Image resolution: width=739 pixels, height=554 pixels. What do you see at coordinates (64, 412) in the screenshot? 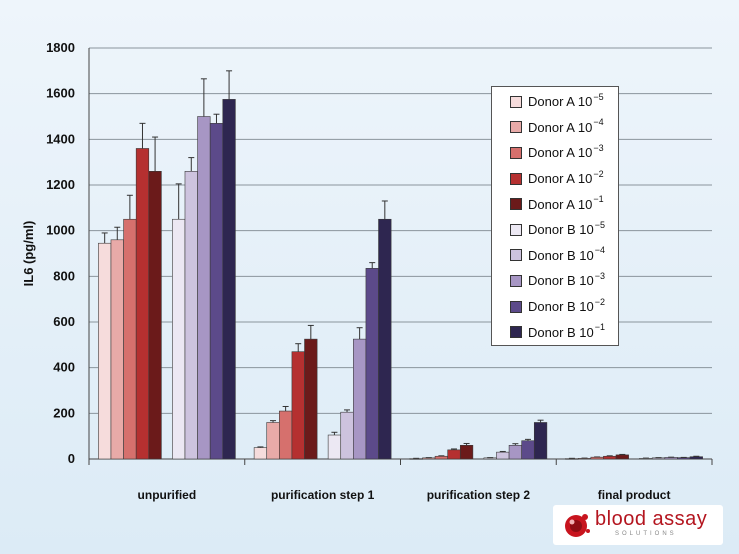
I see `y-tick-label: 200` at bounding box center [64, 412].